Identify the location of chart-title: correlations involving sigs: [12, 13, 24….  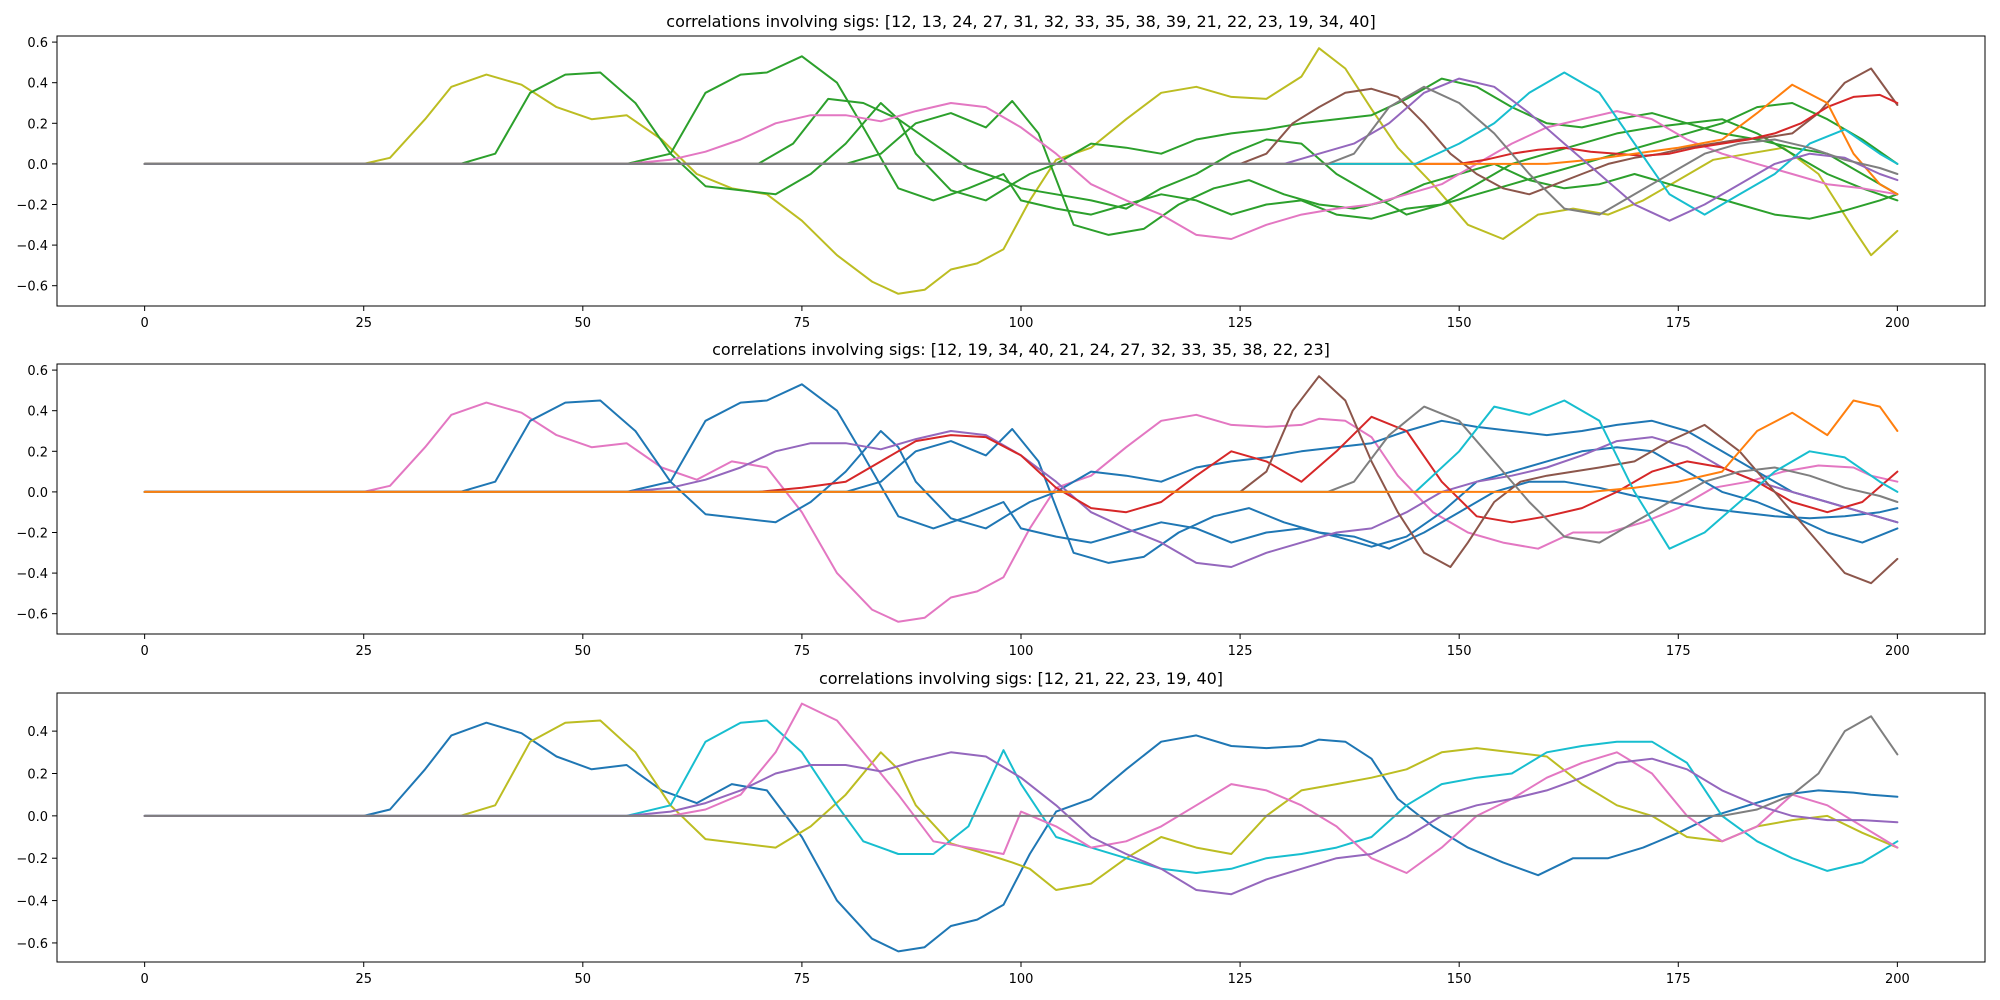
(1020, 21).